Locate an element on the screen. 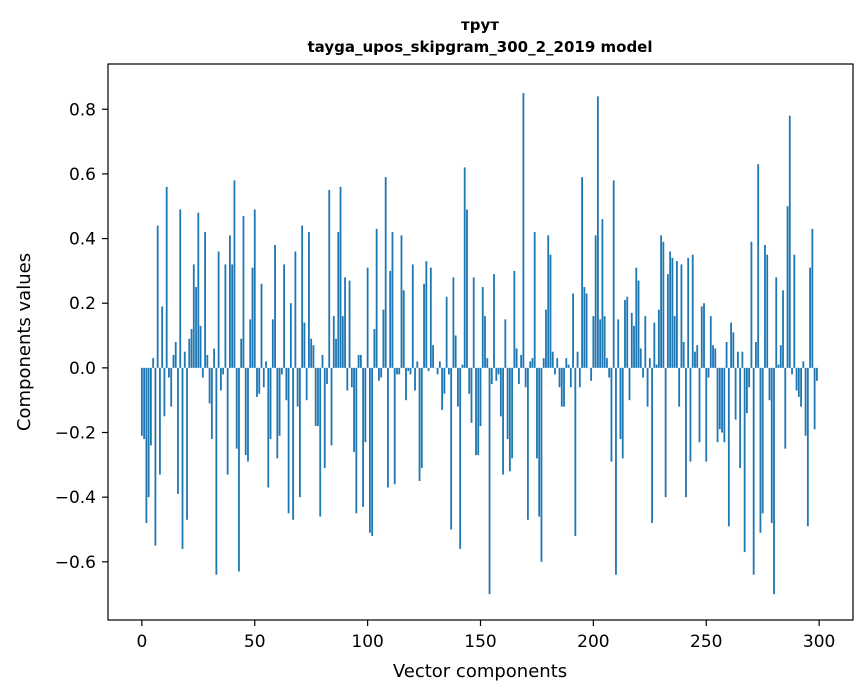 The width and height of the screenshot is (867, 696). x-tick-label: 200 is located at coordinates (593, 642).